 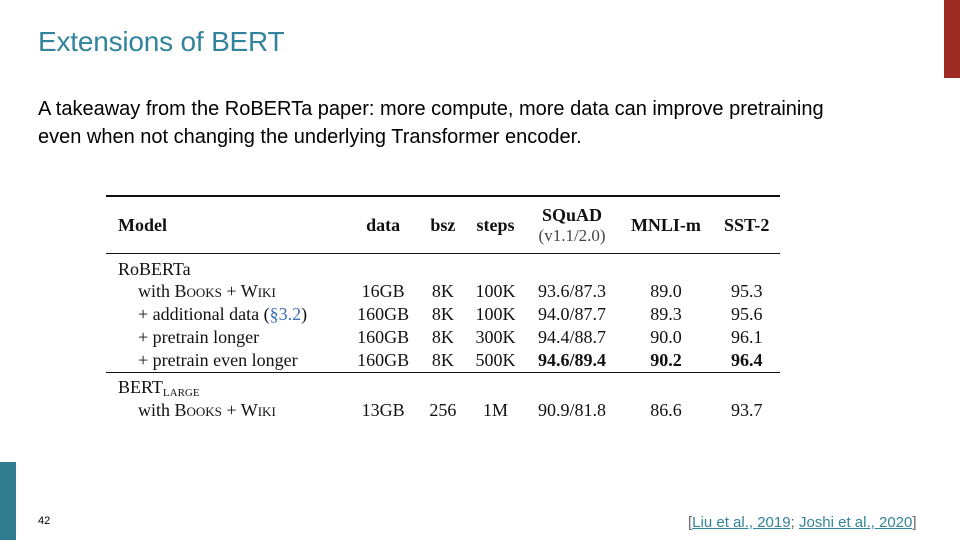 What do you see at coordinates (572, 235) in the screenshot?
I see `header-squad-version: (v1.1/2.0)` at bounding box center [572, 235].